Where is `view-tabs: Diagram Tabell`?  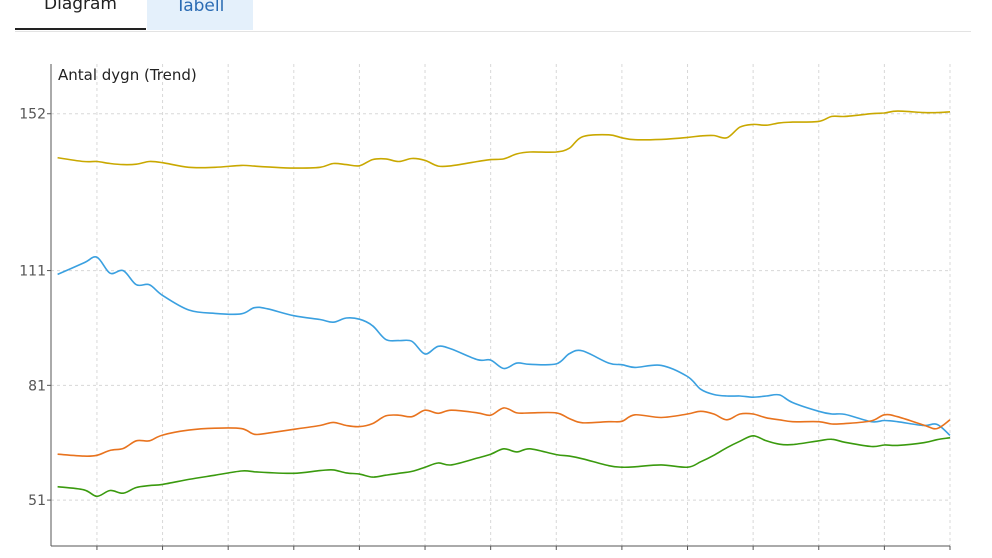 view-tabs: Diagram Tabell is located at coordinates (493, 16).